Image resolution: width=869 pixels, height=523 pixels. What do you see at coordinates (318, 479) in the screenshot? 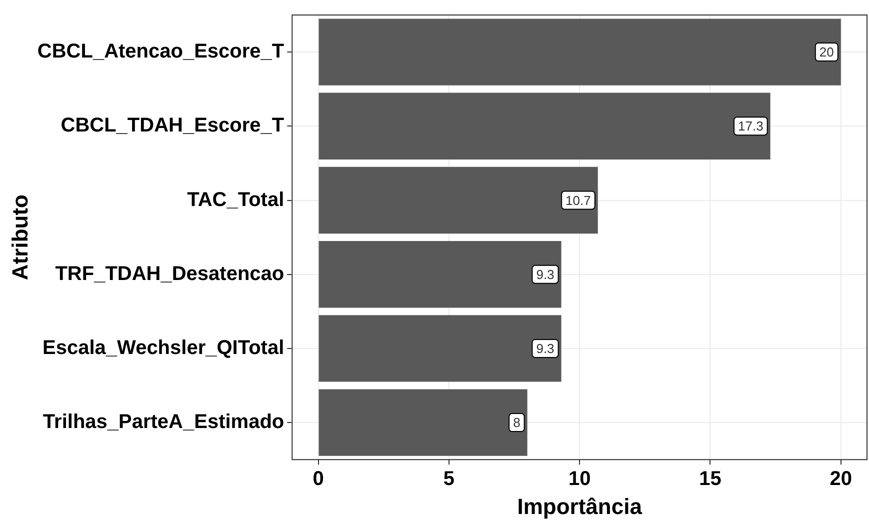
I see `x-tick-label: 0` at bounding box center [318, 479].